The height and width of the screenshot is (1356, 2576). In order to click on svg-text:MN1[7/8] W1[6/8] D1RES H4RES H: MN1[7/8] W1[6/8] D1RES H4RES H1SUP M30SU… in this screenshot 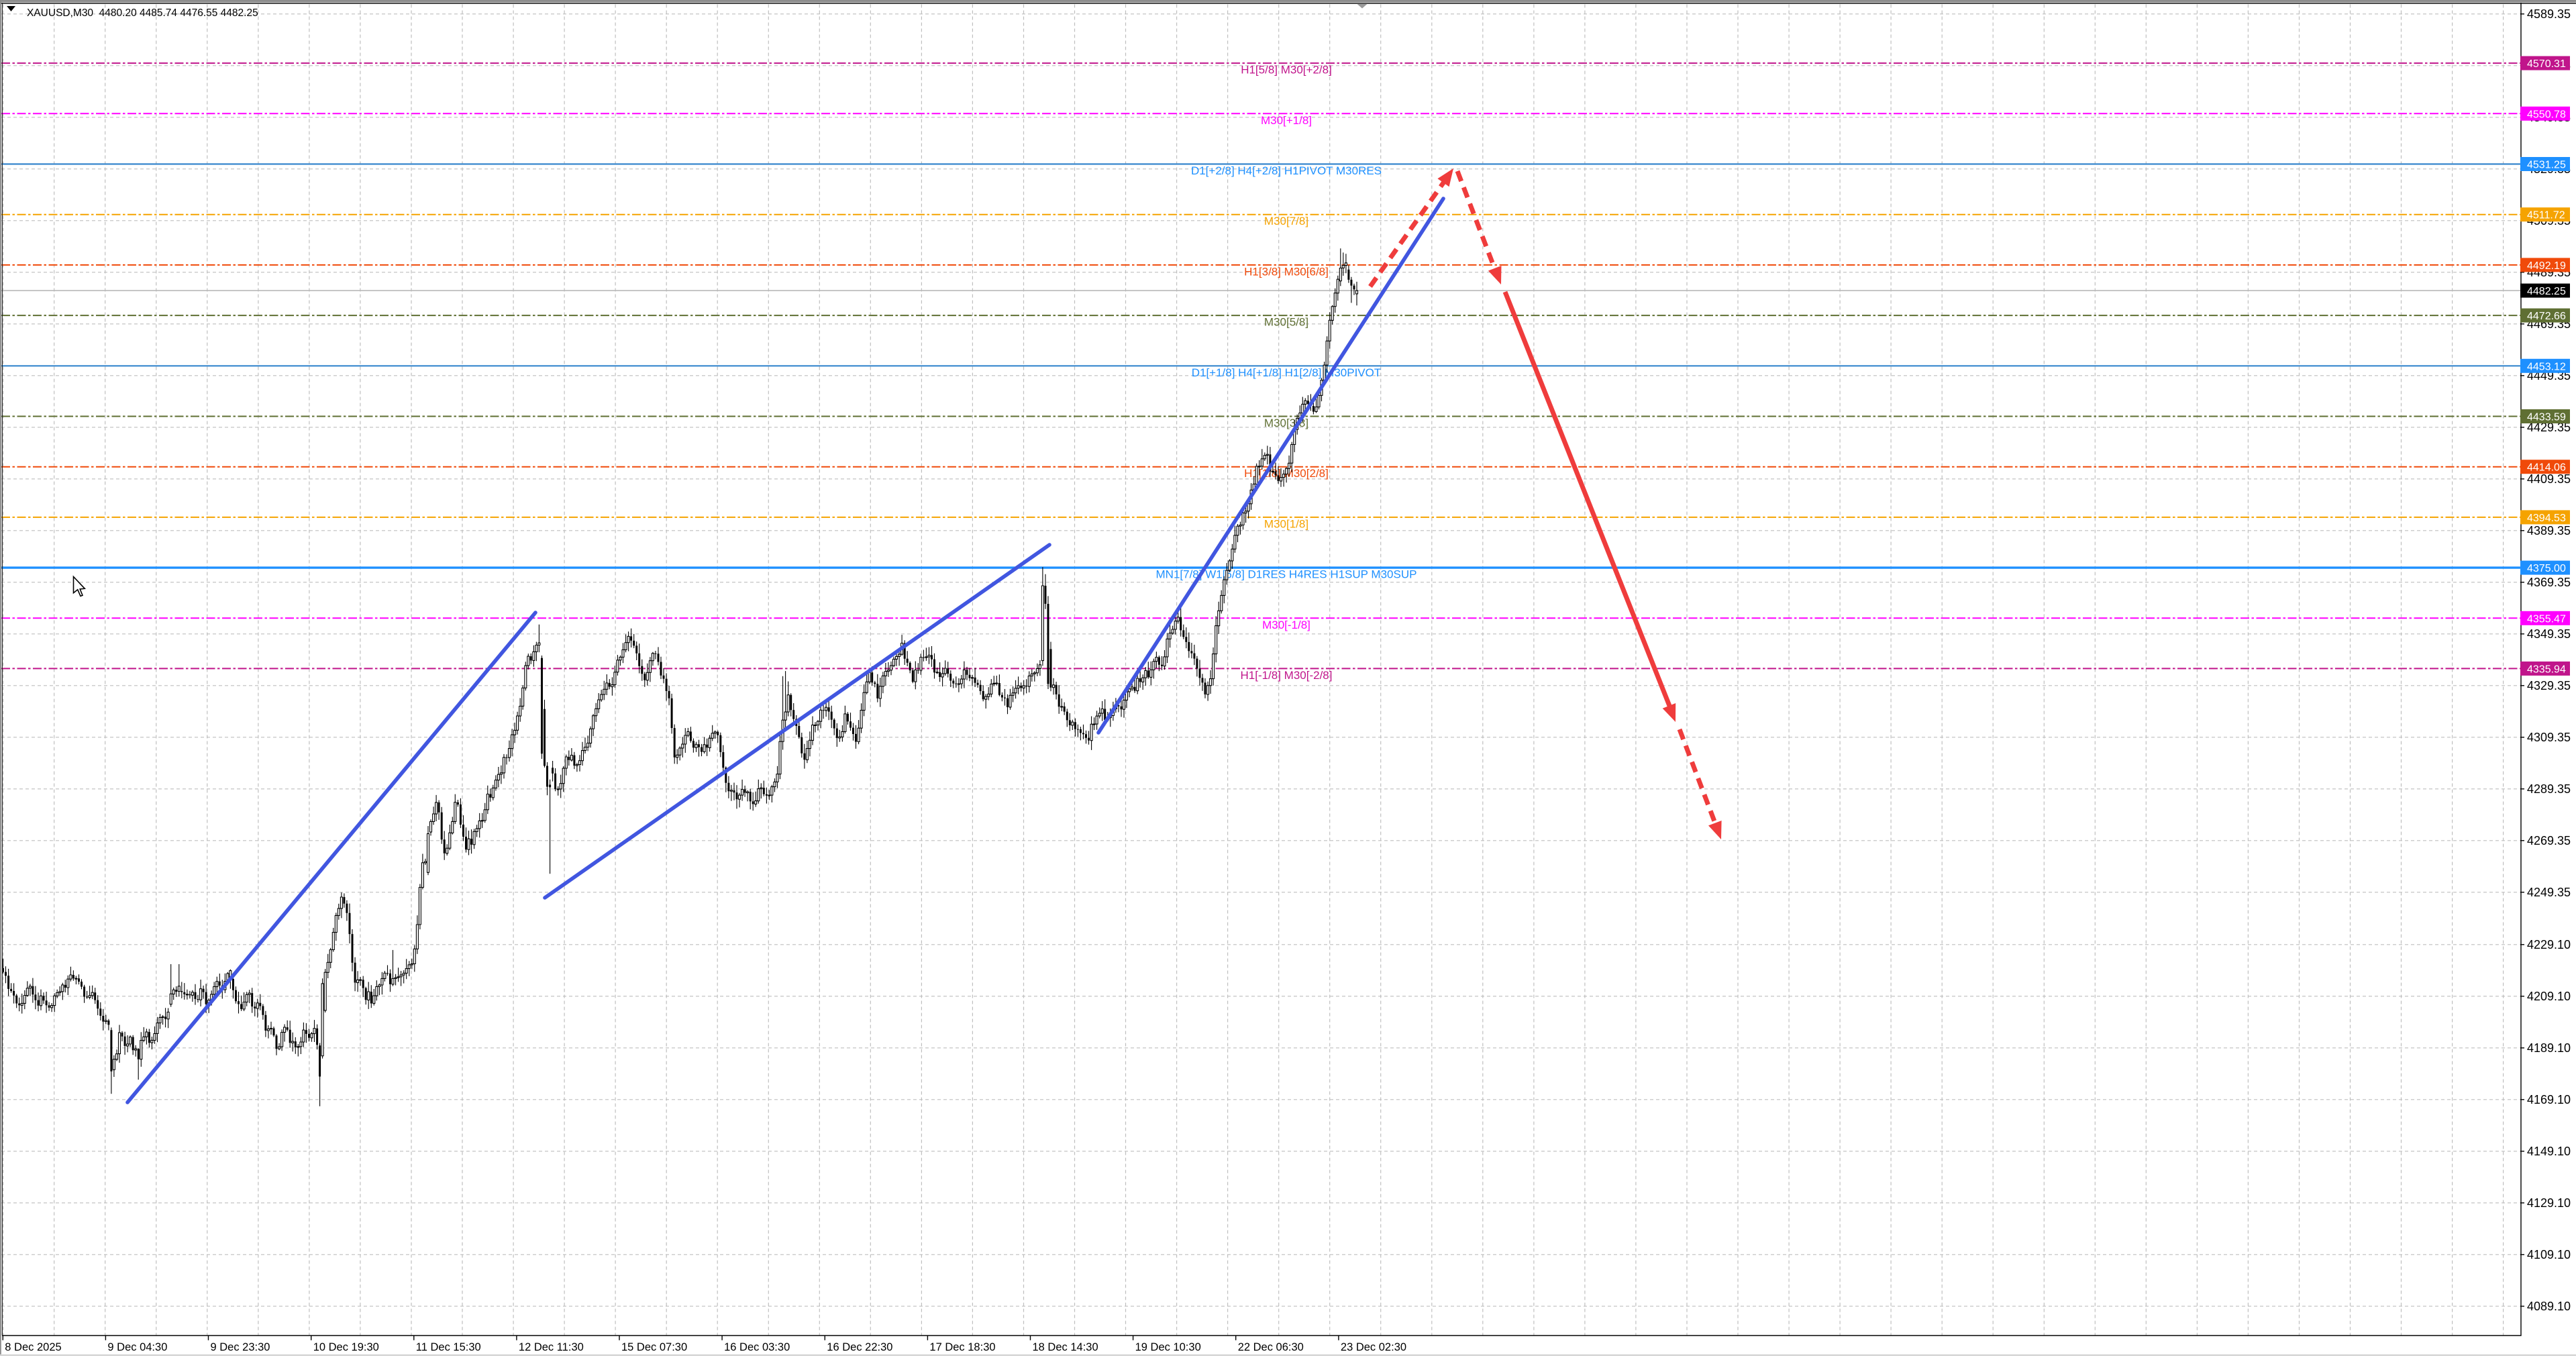, I will do `click(1286, 574)`.